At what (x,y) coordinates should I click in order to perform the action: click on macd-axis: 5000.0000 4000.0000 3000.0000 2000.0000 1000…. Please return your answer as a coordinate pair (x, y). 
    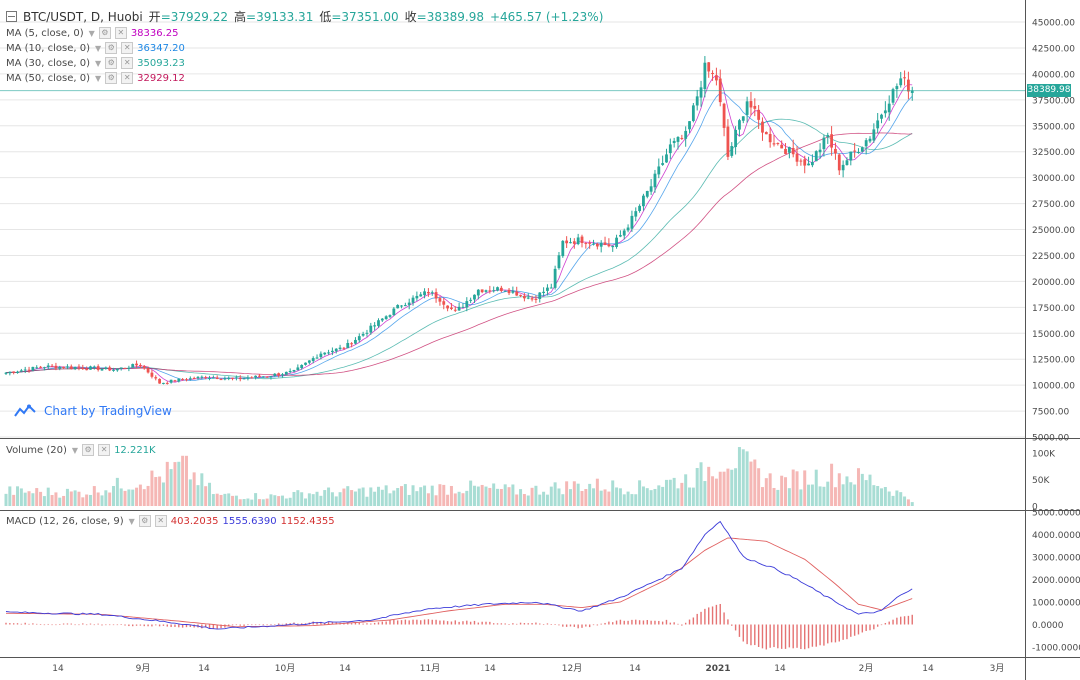
    Looking at the image, I should click on (1056, 581).